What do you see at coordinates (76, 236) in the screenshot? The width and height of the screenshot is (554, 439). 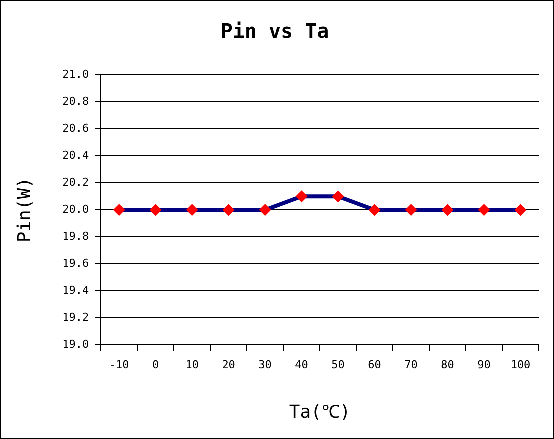 I see `y-tick-label: 19.8` at bounding box center [76, 236].